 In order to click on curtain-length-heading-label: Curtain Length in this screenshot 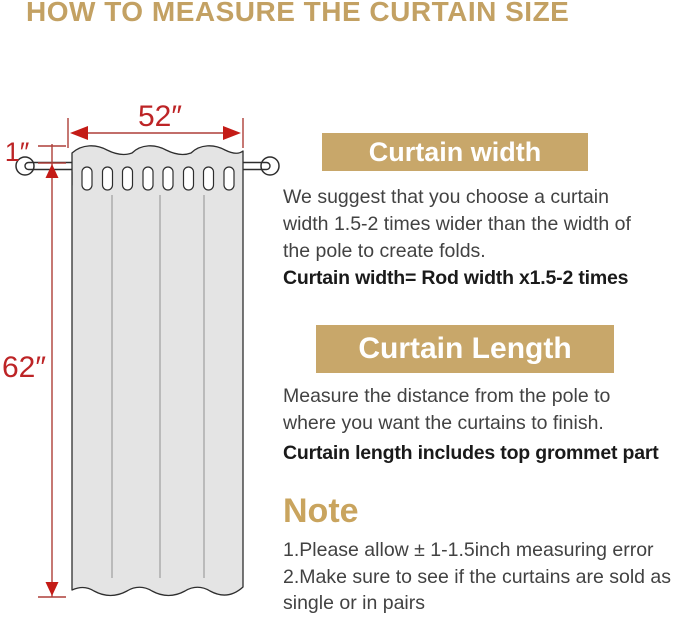, I will do `click(465, 348)`.